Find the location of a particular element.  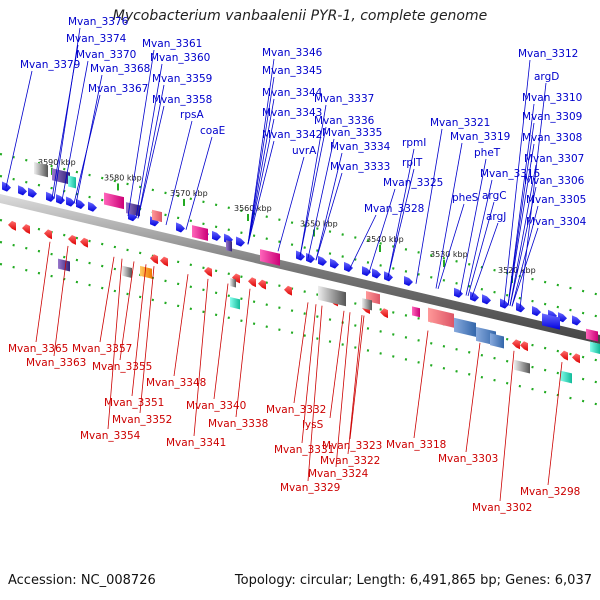

forward-gene-label: Mvan_3305 is located at coordinates (556, 200).